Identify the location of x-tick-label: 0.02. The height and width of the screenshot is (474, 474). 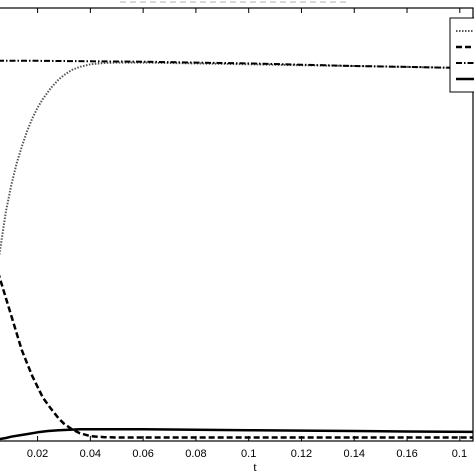
(37, 454).